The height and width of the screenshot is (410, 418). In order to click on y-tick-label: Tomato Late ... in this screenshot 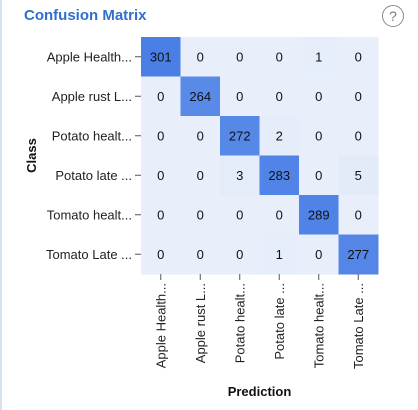, I will do `click(89, 254)`.